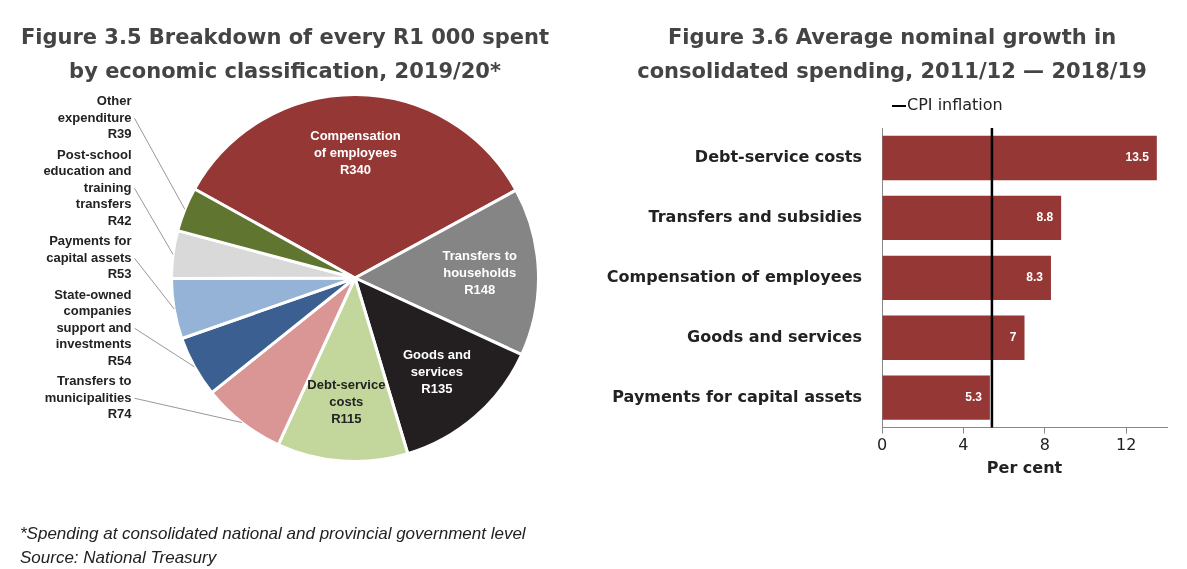  Describe the element at coordinates (355, 143) in the screenshot. I see `slice-label: Compensation of employees` at that location.